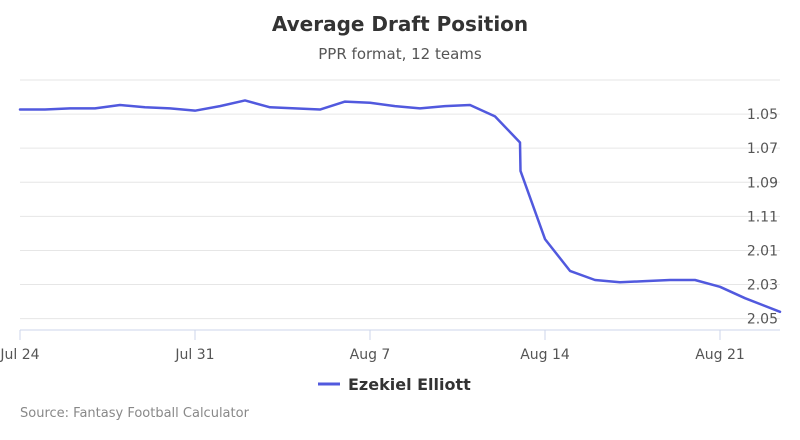 This screenshot has width=800, height=440. I want to click on x-axis-ticks: Jul 24 Jul 31 Aug 7 Aug 14 Aug 21, so click(372, 346).